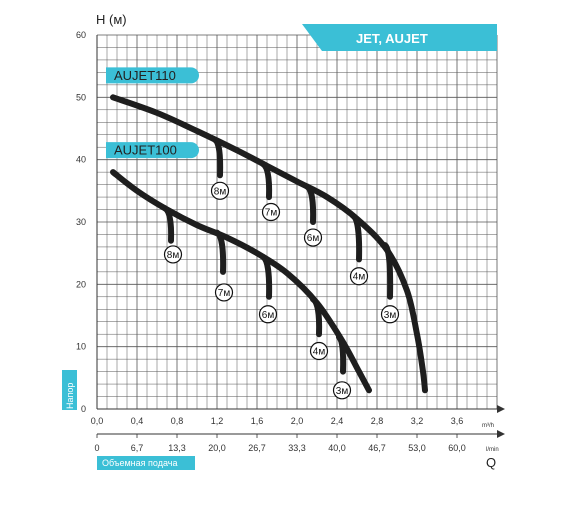 This screenshot has width=570, height=517. Describe the element at coordinates (217, 421) in the screenshot. I see `x-tick-label: 1,2` at that location.